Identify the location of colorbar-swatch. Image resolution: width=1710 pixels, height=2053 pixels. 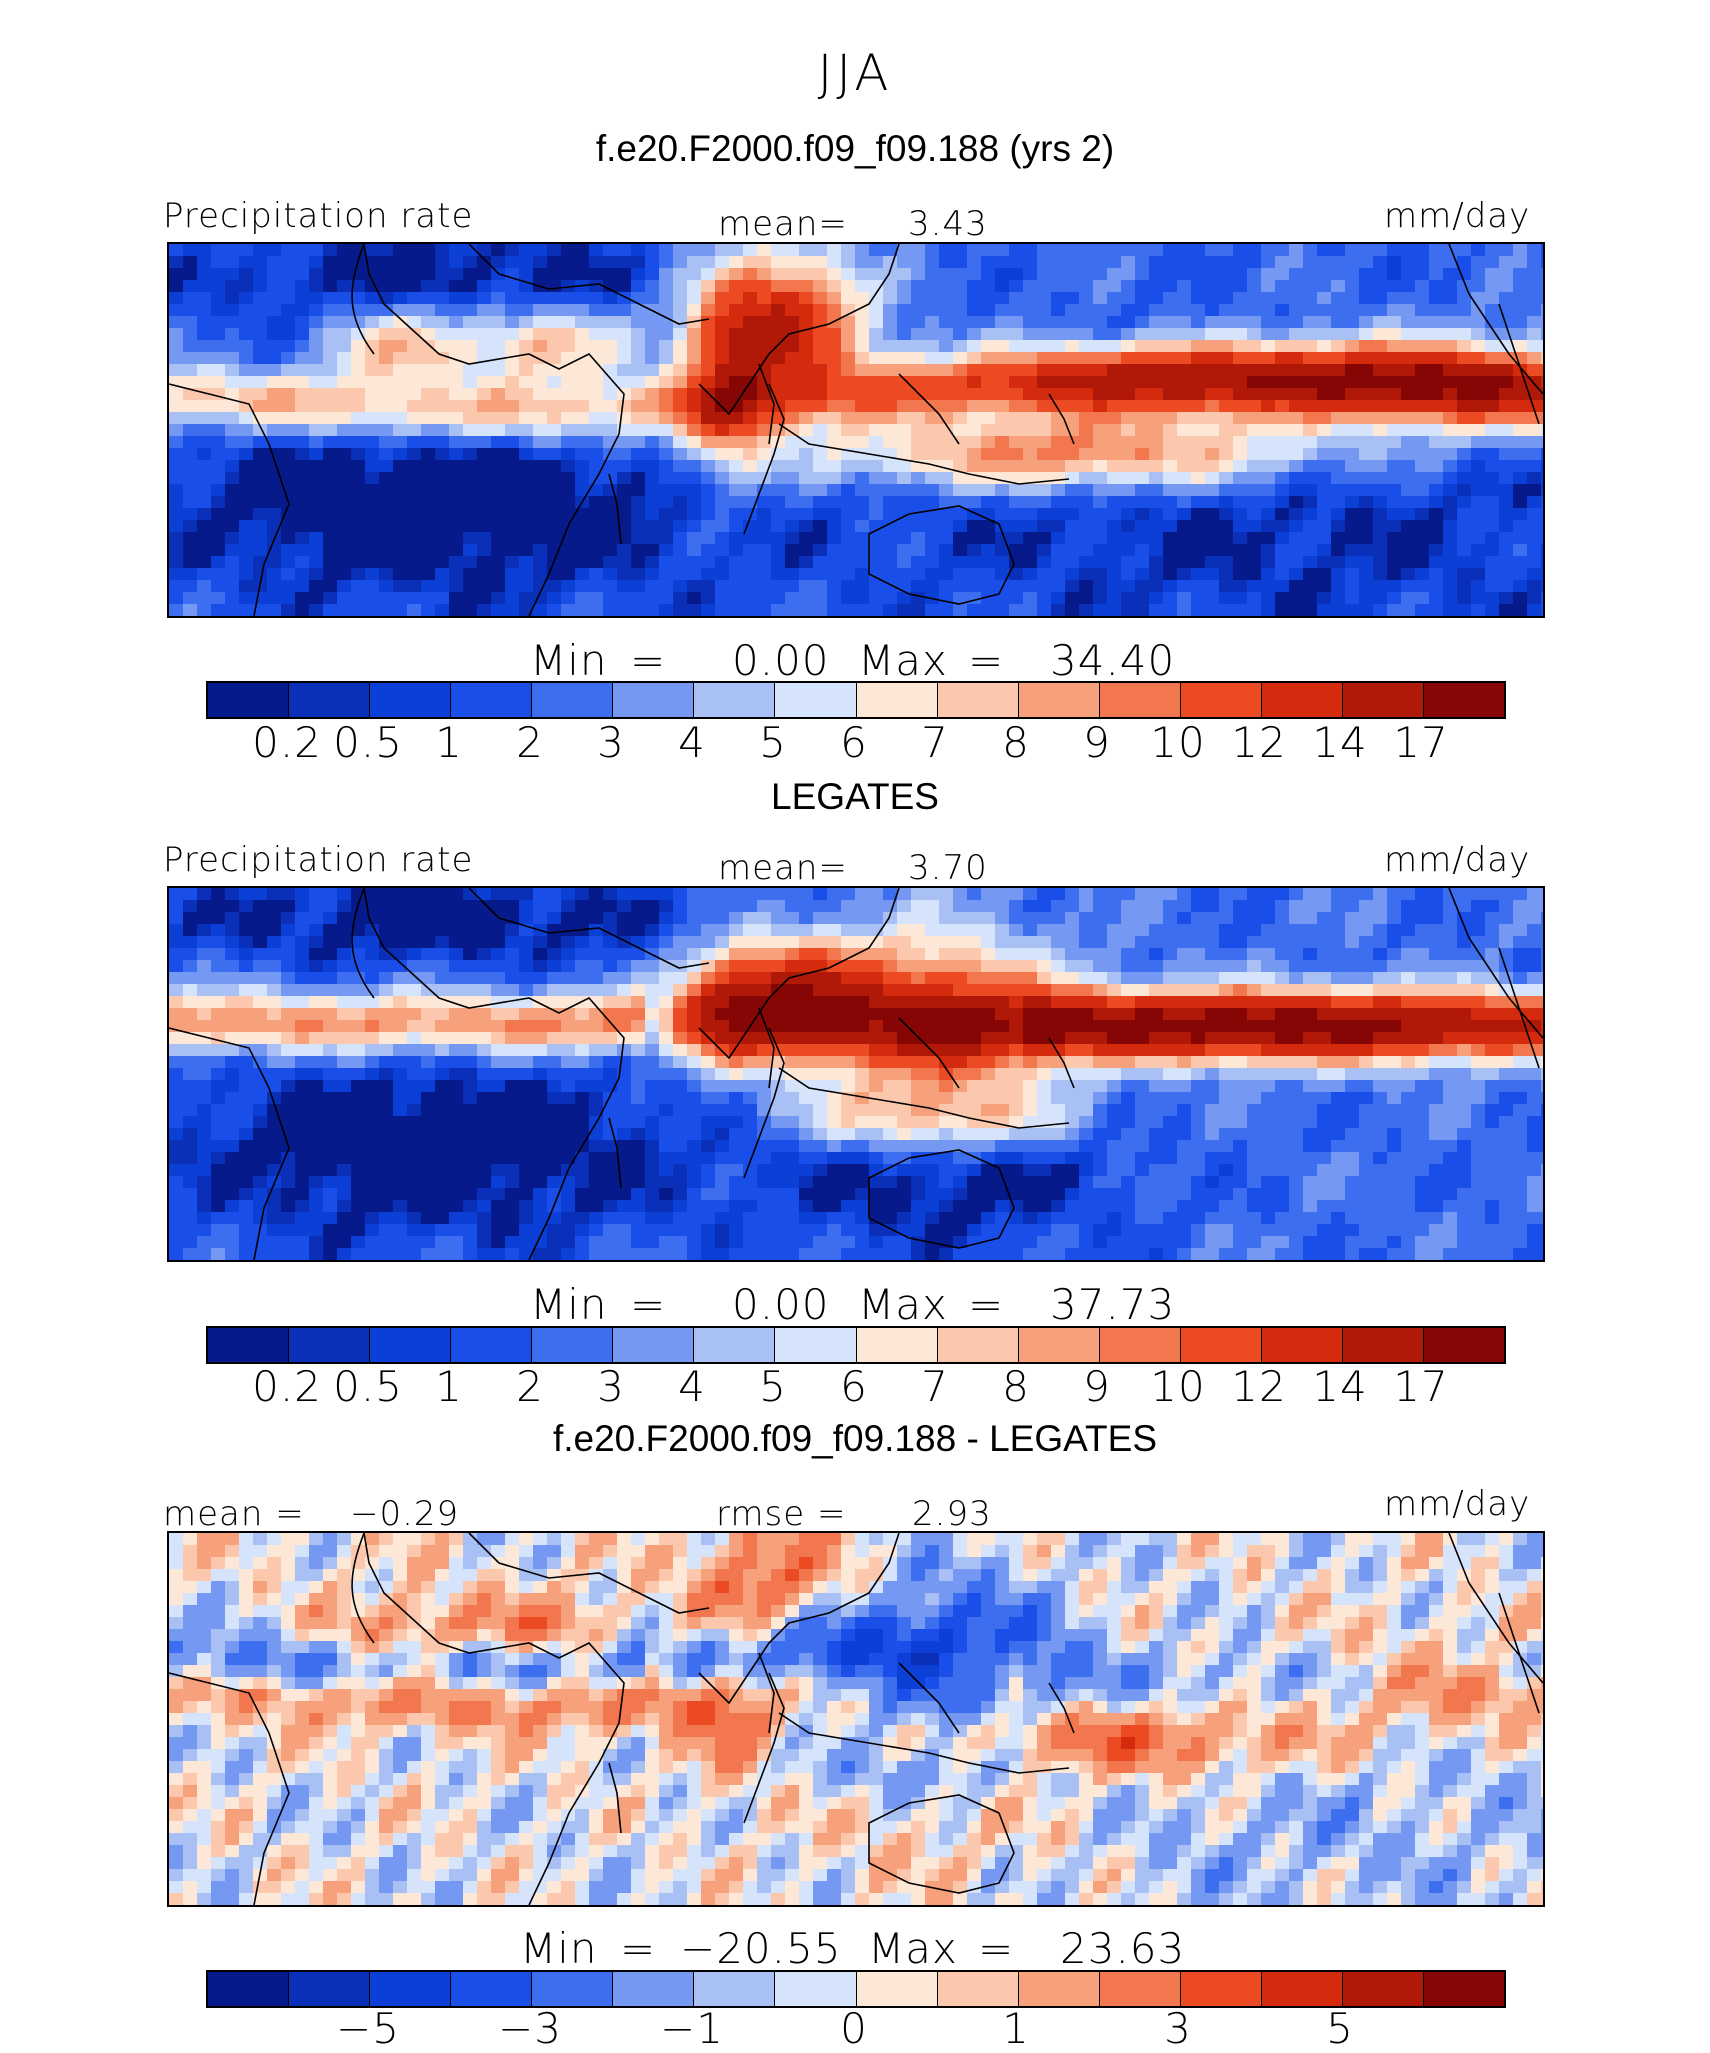
(897, 700).